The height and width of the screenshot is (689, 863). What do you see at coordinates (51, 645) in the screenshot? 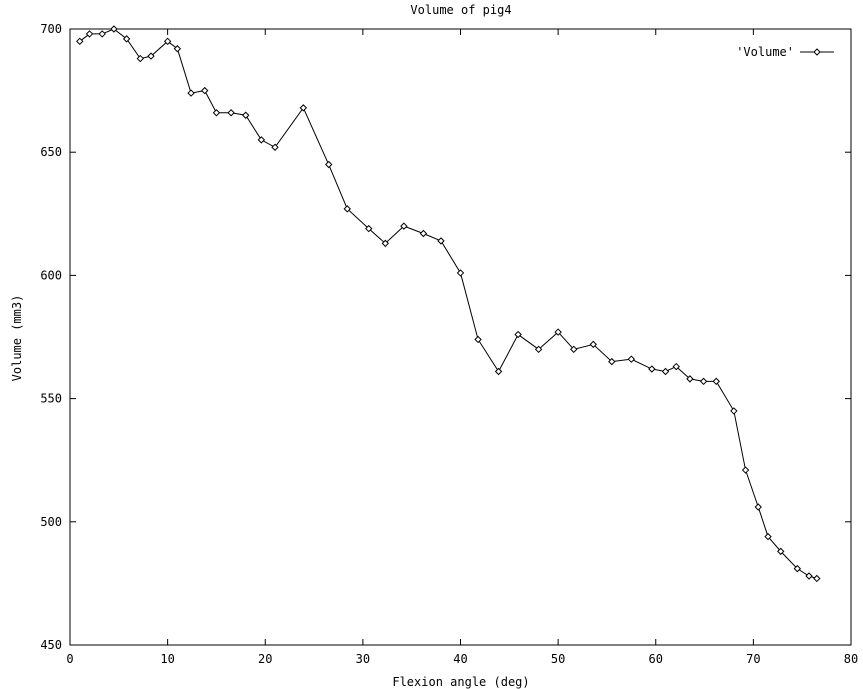
I see `y-tick-label: 450` at bounding box center [51, 645].